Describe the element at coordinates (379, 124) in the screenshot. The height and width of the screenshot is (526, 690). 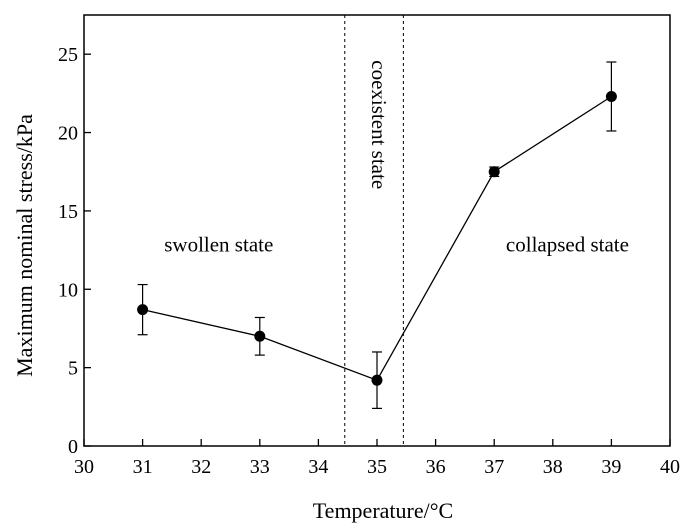
I see `annotation-2: coexistent state` at that location.